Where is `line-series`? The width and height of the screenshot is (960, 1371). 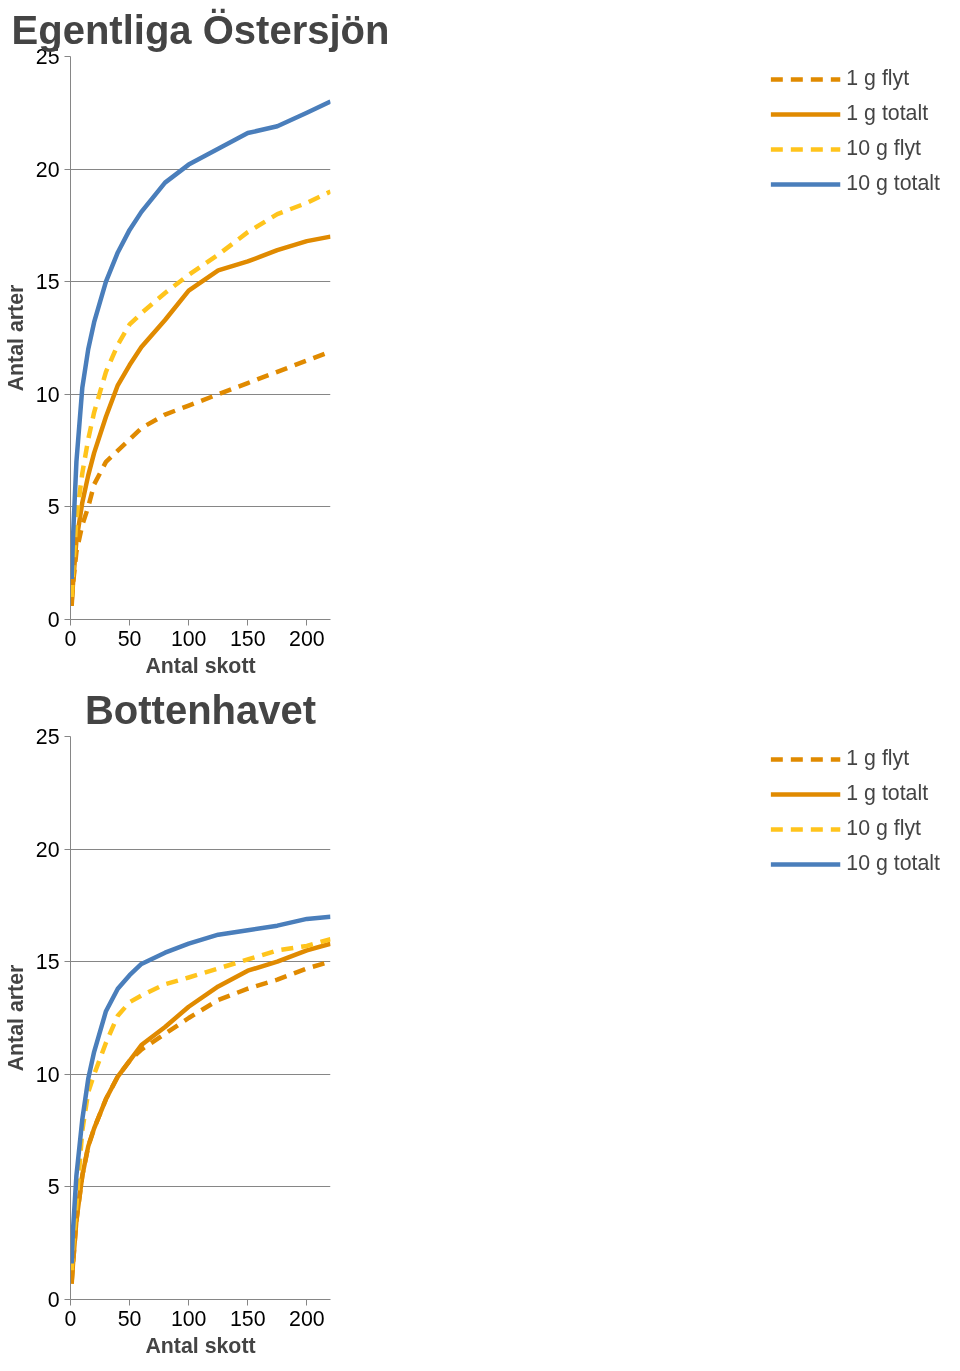
line-series is located at coordinates (200, 340).